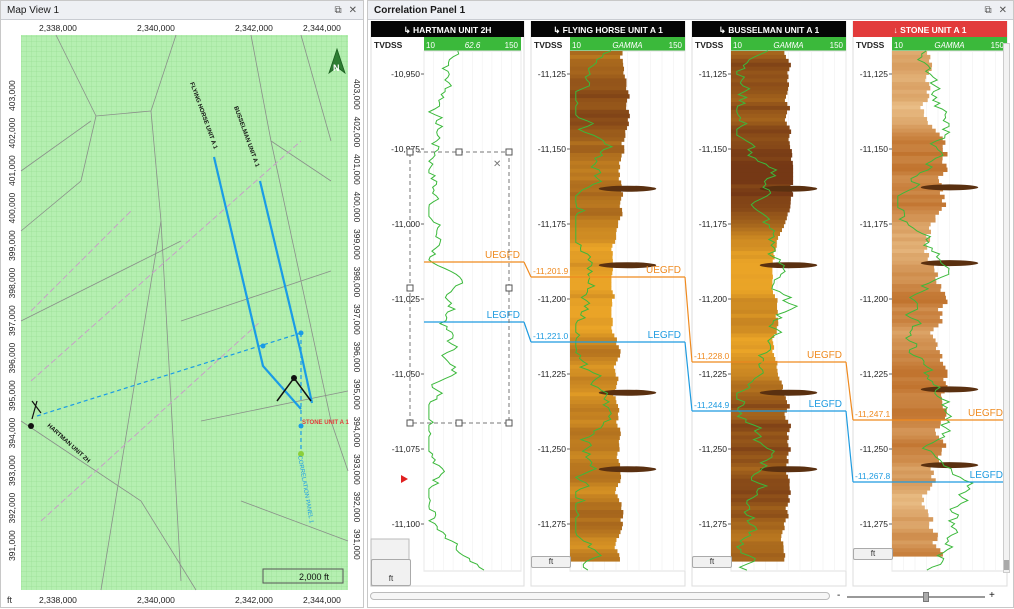  What do you see at coordinates (357, 94) in the screenshot?
I see `map-y-tick-right: 403,000` at bounding box center [357, 94].